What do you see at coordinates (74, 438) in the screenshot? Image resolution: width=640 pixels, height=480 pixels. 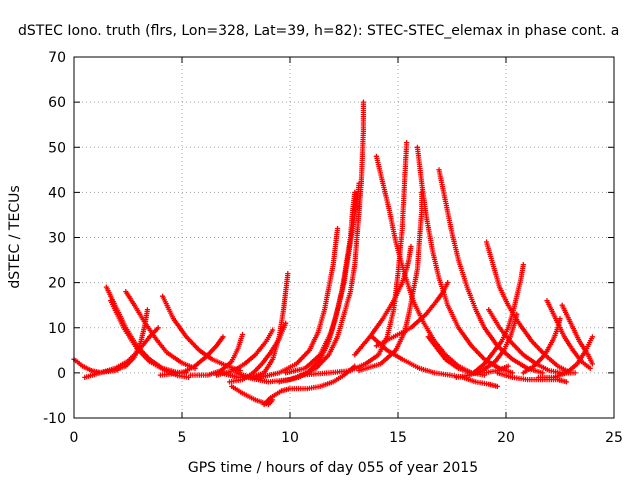 I see `x-tick-label: 0` at bounding box center [74, 438].